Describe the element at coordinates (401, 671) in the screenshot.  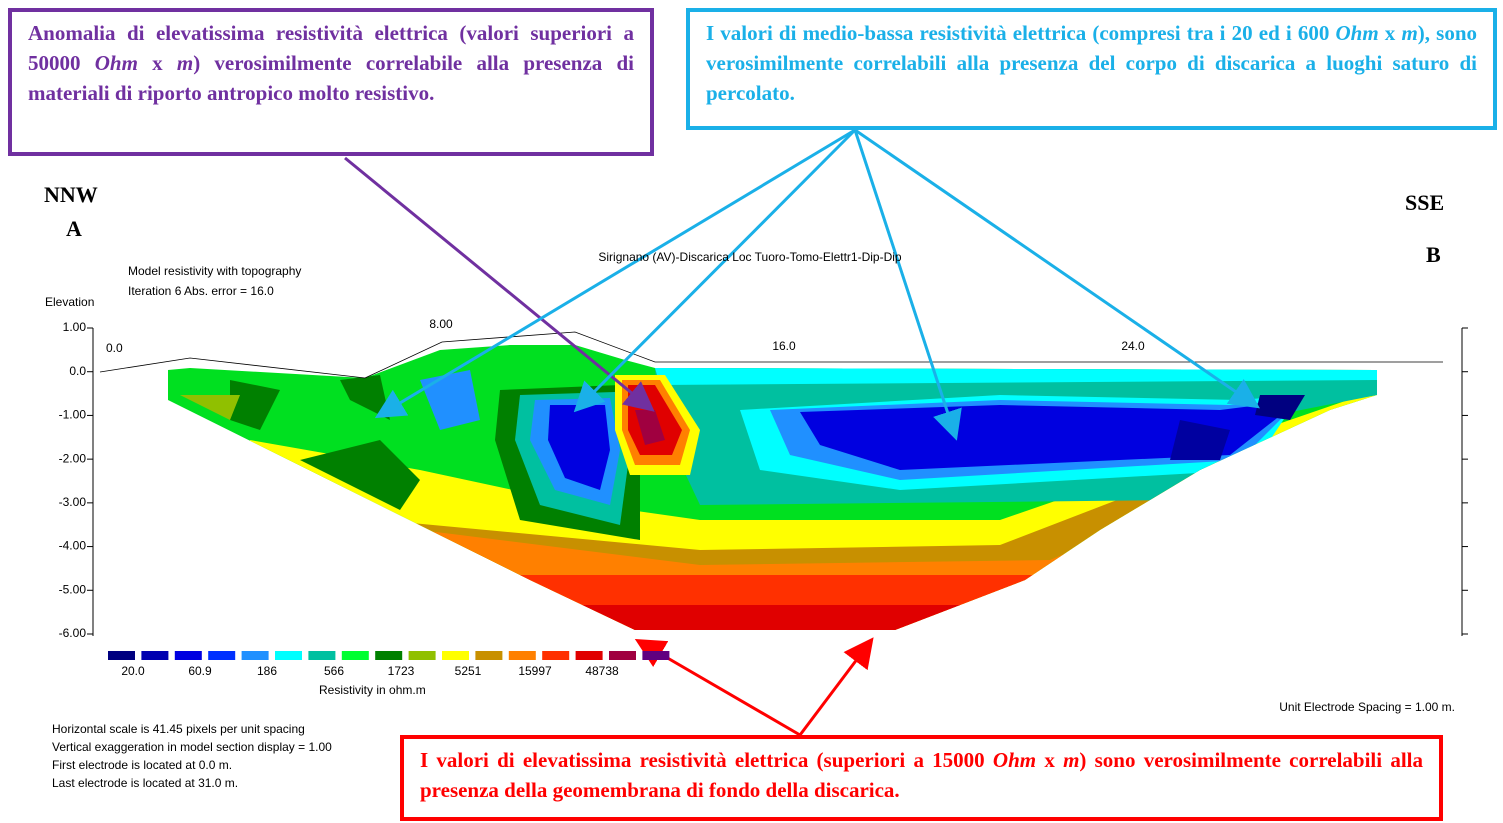
I see `colorbar-label: 1723` at that location.